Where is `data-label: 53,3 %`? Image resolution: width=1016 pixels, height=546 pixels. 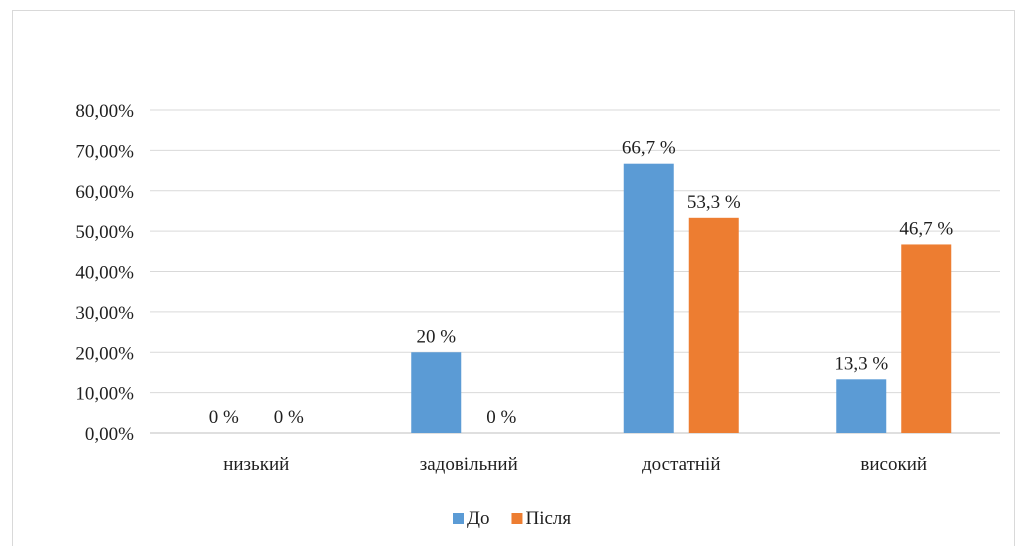
data-label: 53,3 % is located at coordinates (714, 202).